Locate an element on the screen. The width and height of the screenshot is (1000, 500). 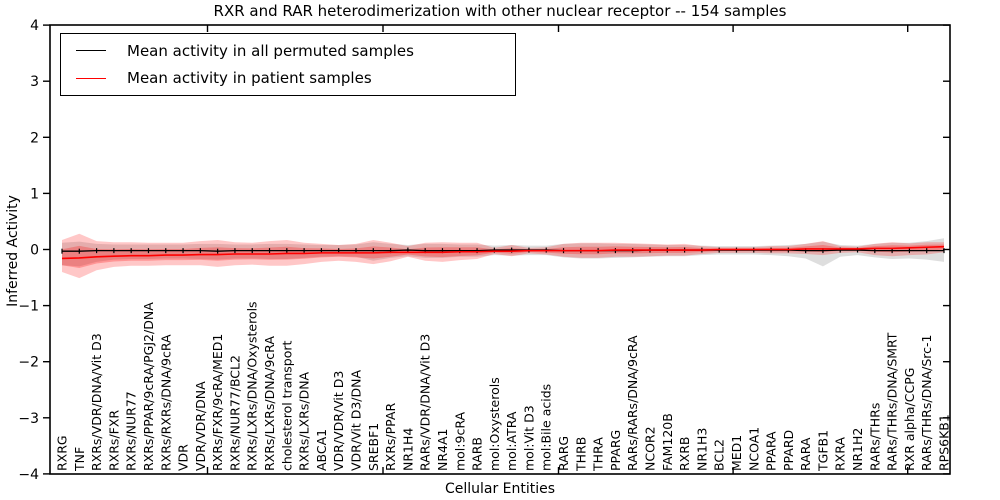
x-category-label: ABCA1 is located at coordinates (321, 450).